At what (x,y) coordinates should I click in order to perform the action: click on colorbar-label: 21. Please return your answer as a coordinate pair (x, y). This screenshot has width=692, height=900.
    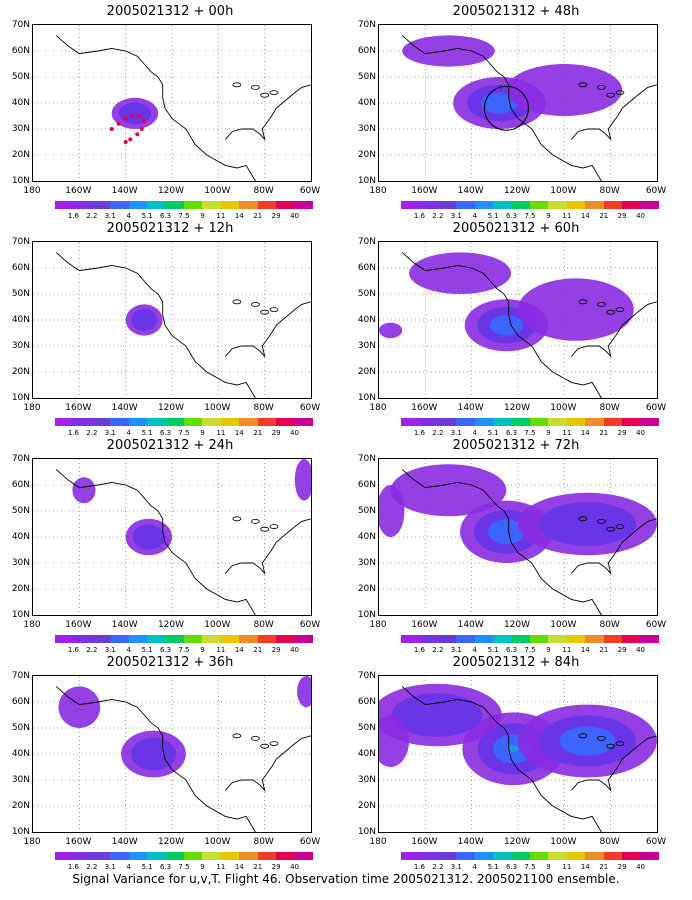
    Looking at the image, I should click on (604, 433).